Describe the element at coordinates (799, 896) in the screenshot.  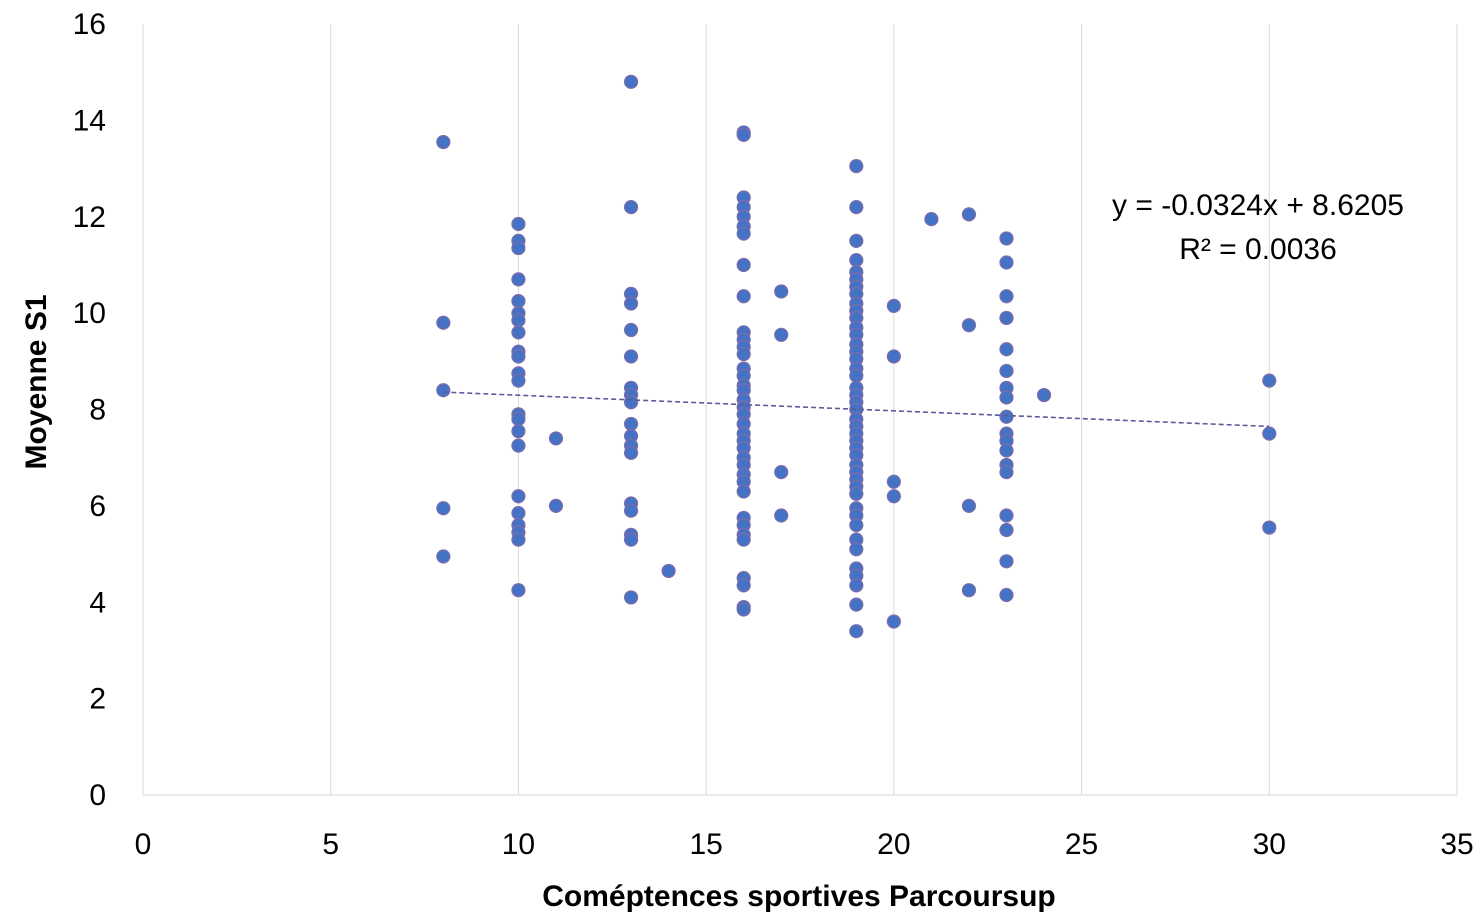
I see `x-axis-title: Coméptences sportives Parcoursup` at that location.